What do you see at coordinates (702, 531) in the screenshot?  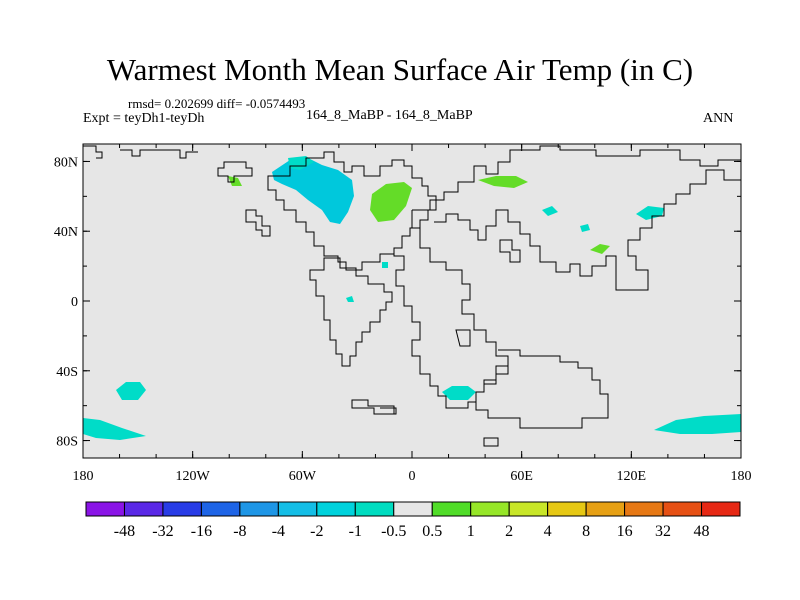 I see `colorbar-label: 48` at bounding box center [702, 531].